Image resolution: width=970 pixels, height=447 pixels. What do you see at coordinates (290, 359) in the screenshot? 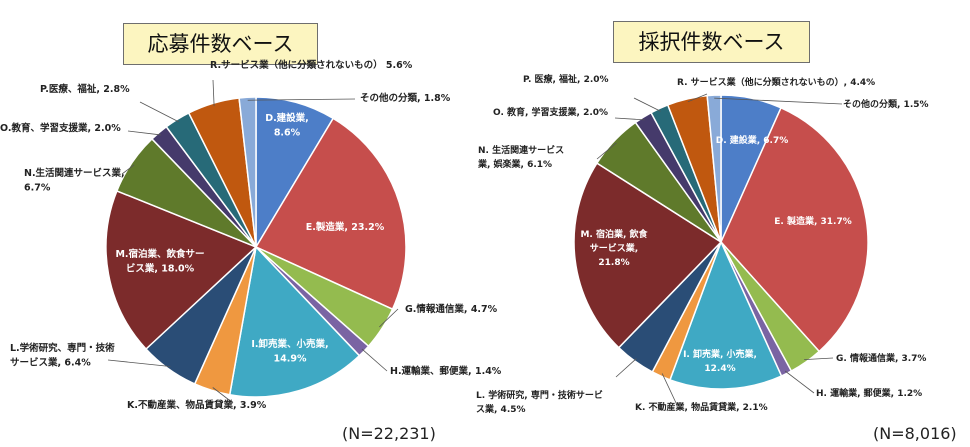
I see `slice-label-0-4: 14.9%` at bounding box center [290, 359].